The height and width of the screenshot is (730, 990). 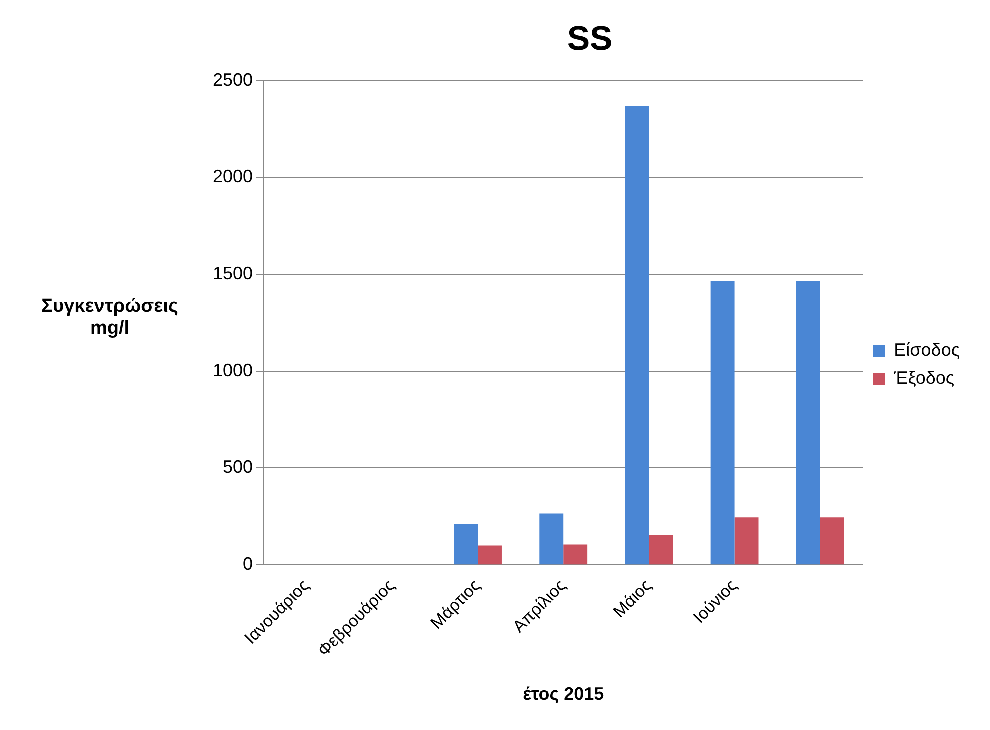 I want to click on y-tick-label: 2500, so click(x=233, y=80).